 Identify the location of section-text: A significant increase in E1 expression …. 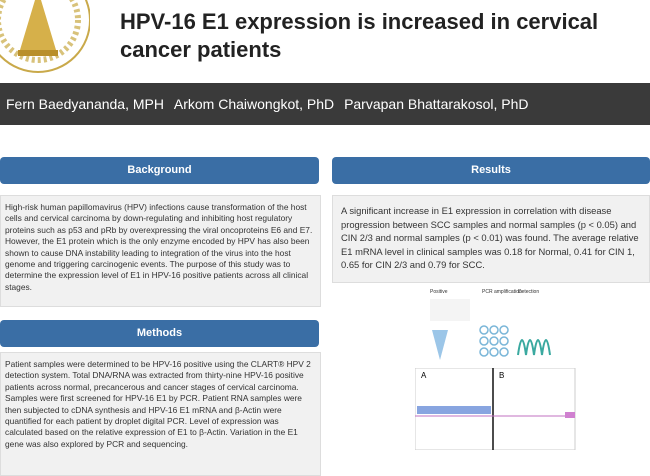
(491, 239).